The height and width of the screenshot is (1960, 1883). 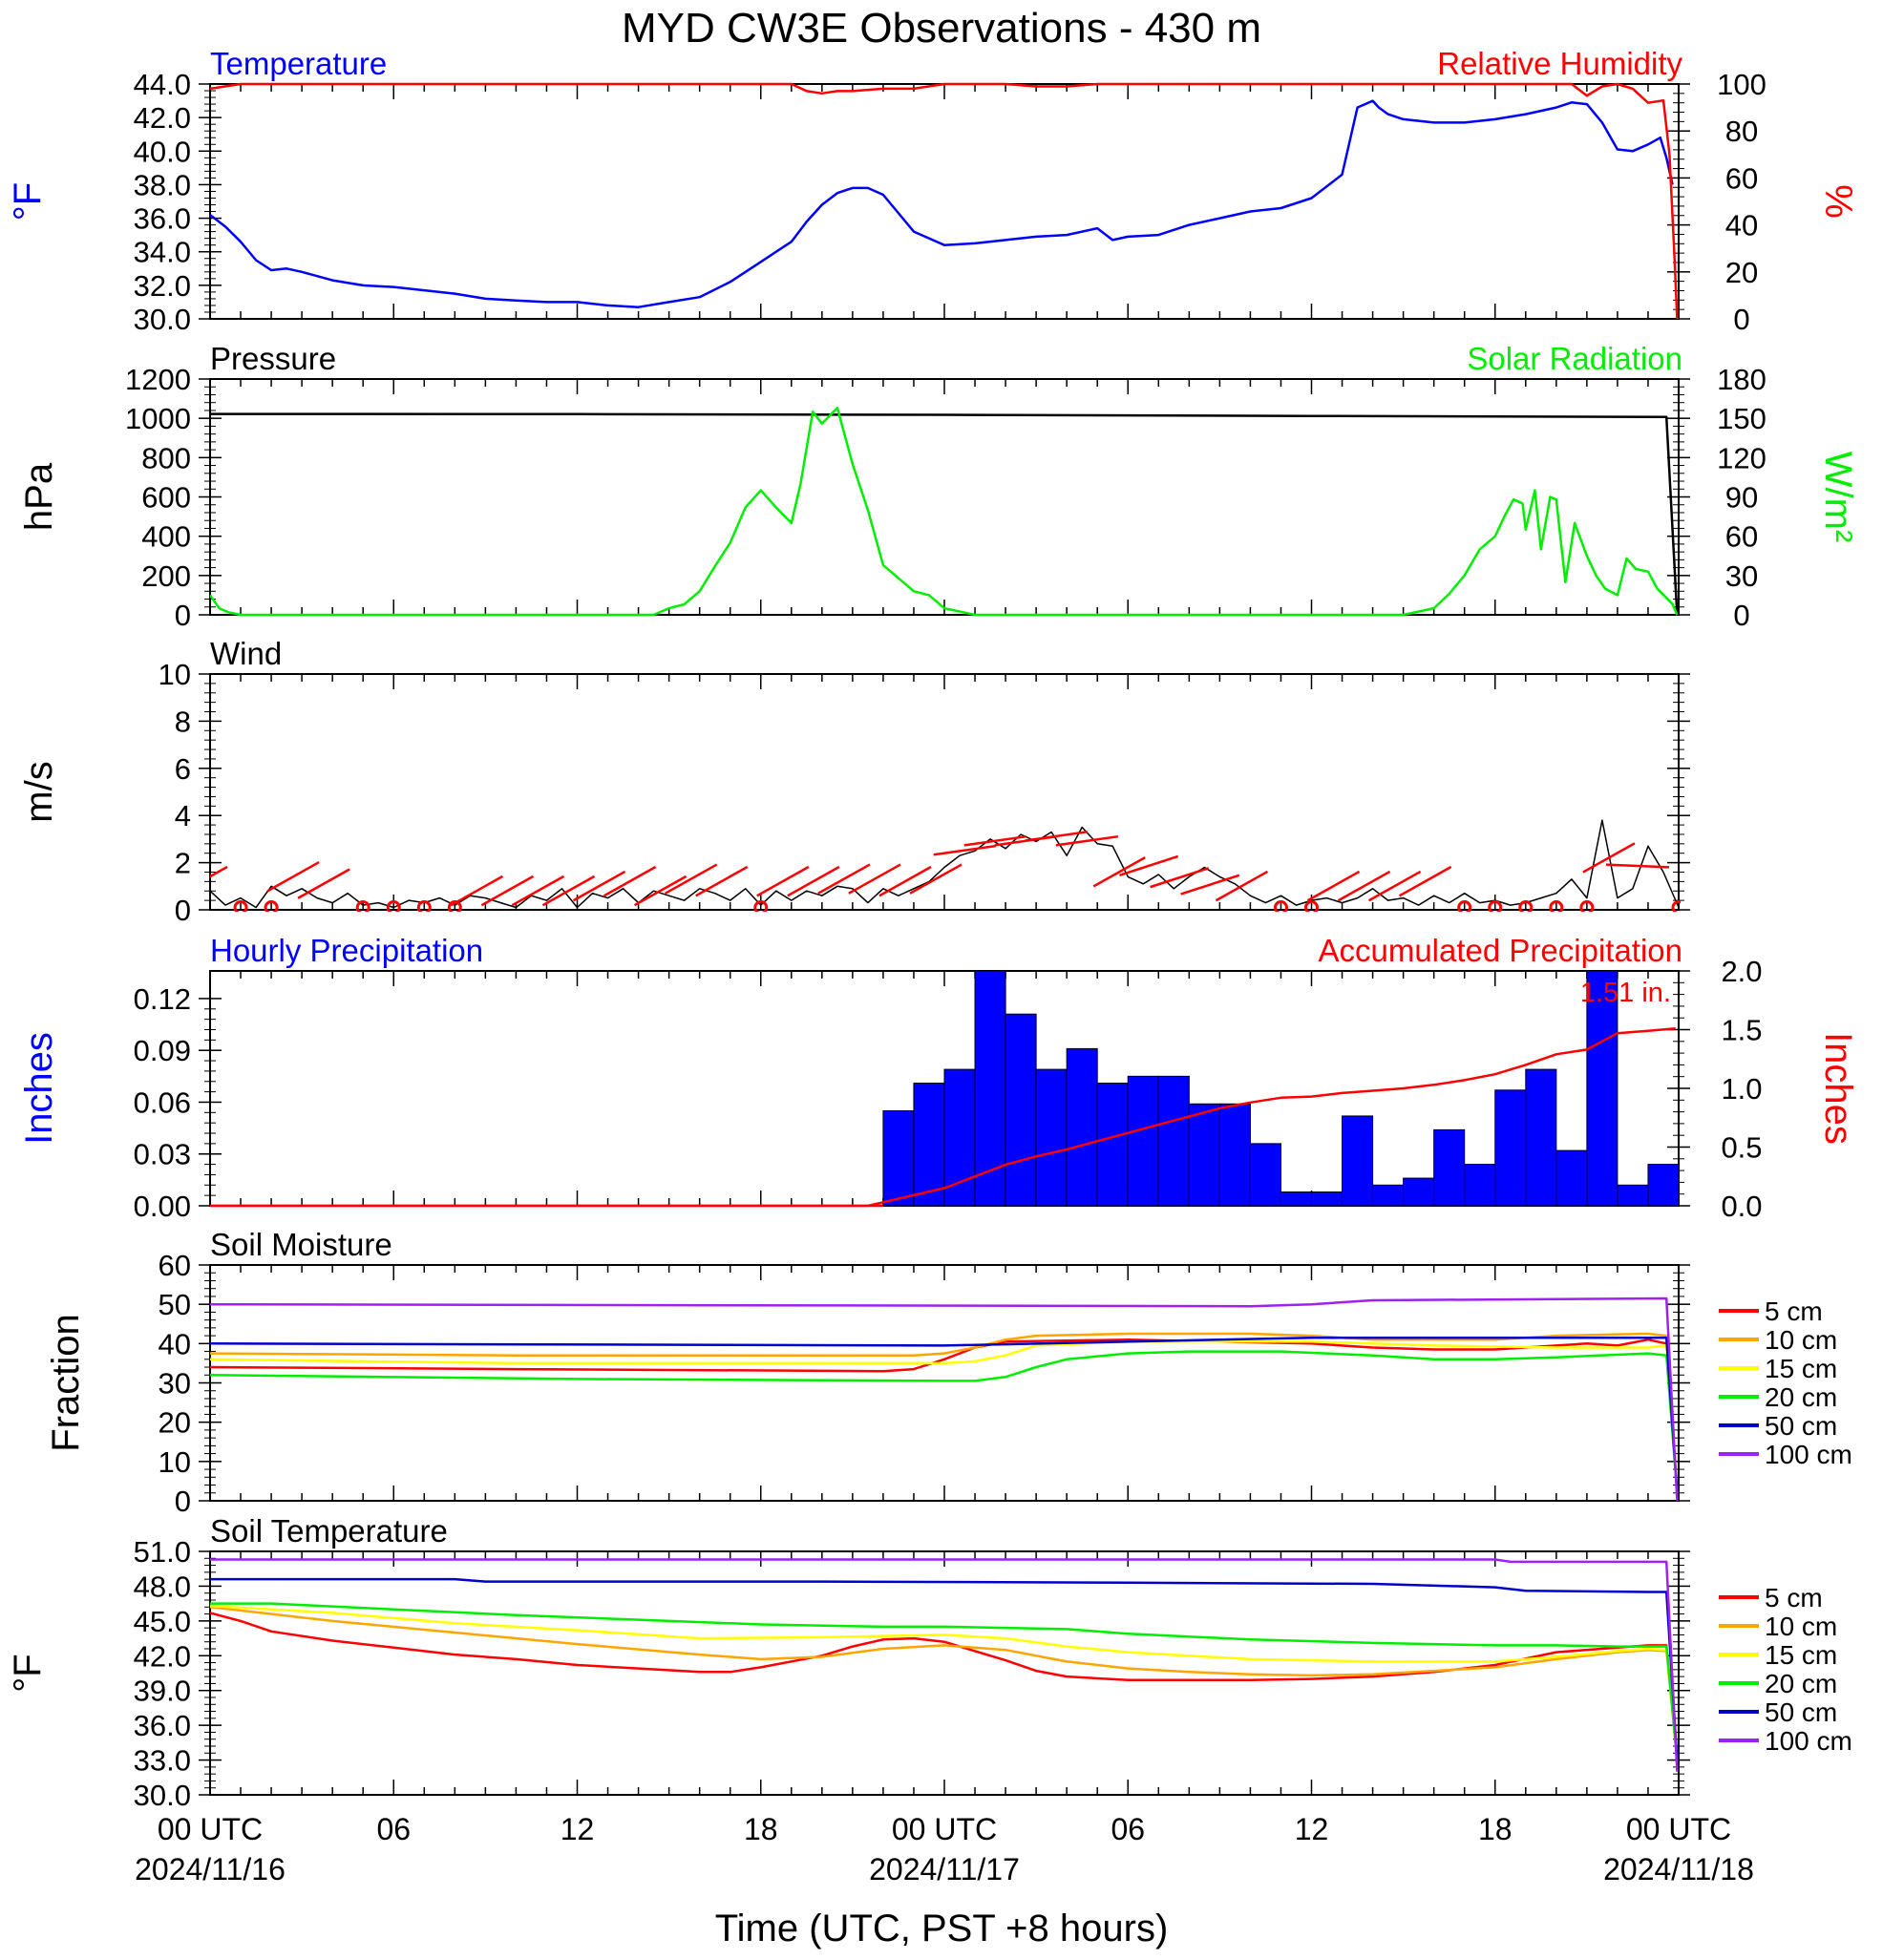 I want to click on y-right-tick-label: 100, so click(x=1742, y=84).